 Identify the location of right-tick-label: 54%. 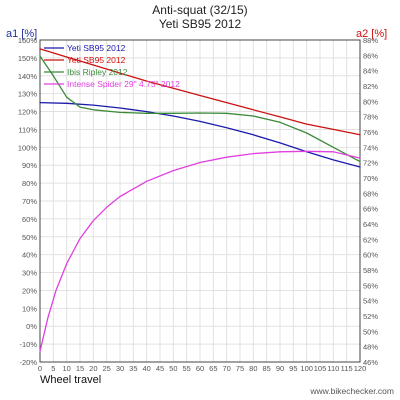
(370, 301).